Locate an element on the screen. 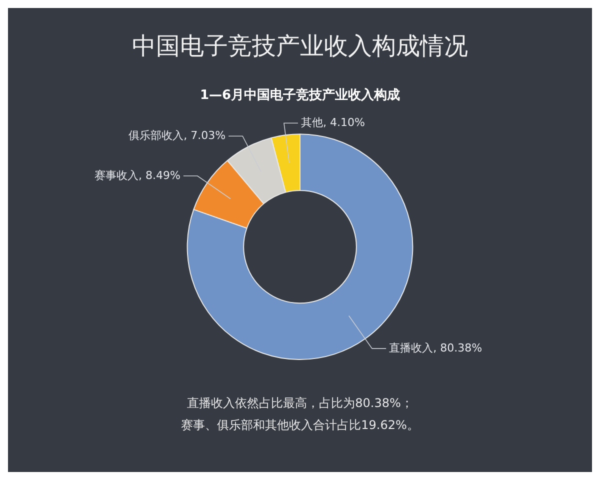 The image size is (600, 480). chart-title: 中国电子竞技产业收入构成情况 is located at coordinates (300, 46).